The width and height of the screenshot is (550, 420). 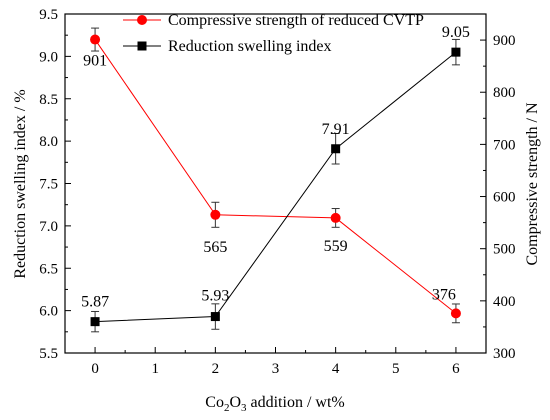 I want to click on data-label: 559, so click(x=336, y=246).